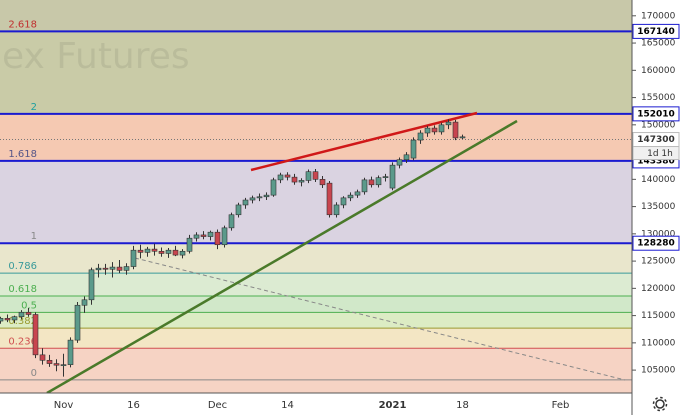  I want to click on y-tick-label: 115000, so click(658, 316).